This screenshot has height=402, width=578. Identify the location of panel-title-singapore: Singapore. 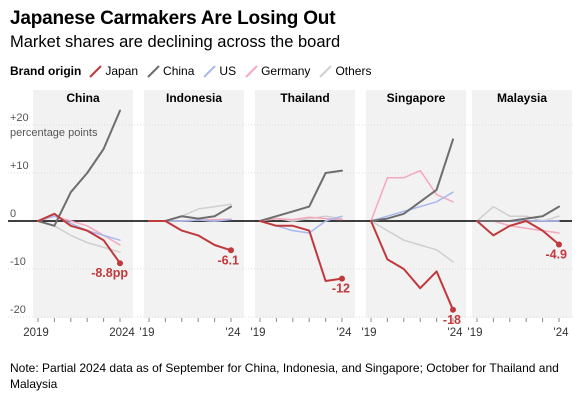
(416, 98).